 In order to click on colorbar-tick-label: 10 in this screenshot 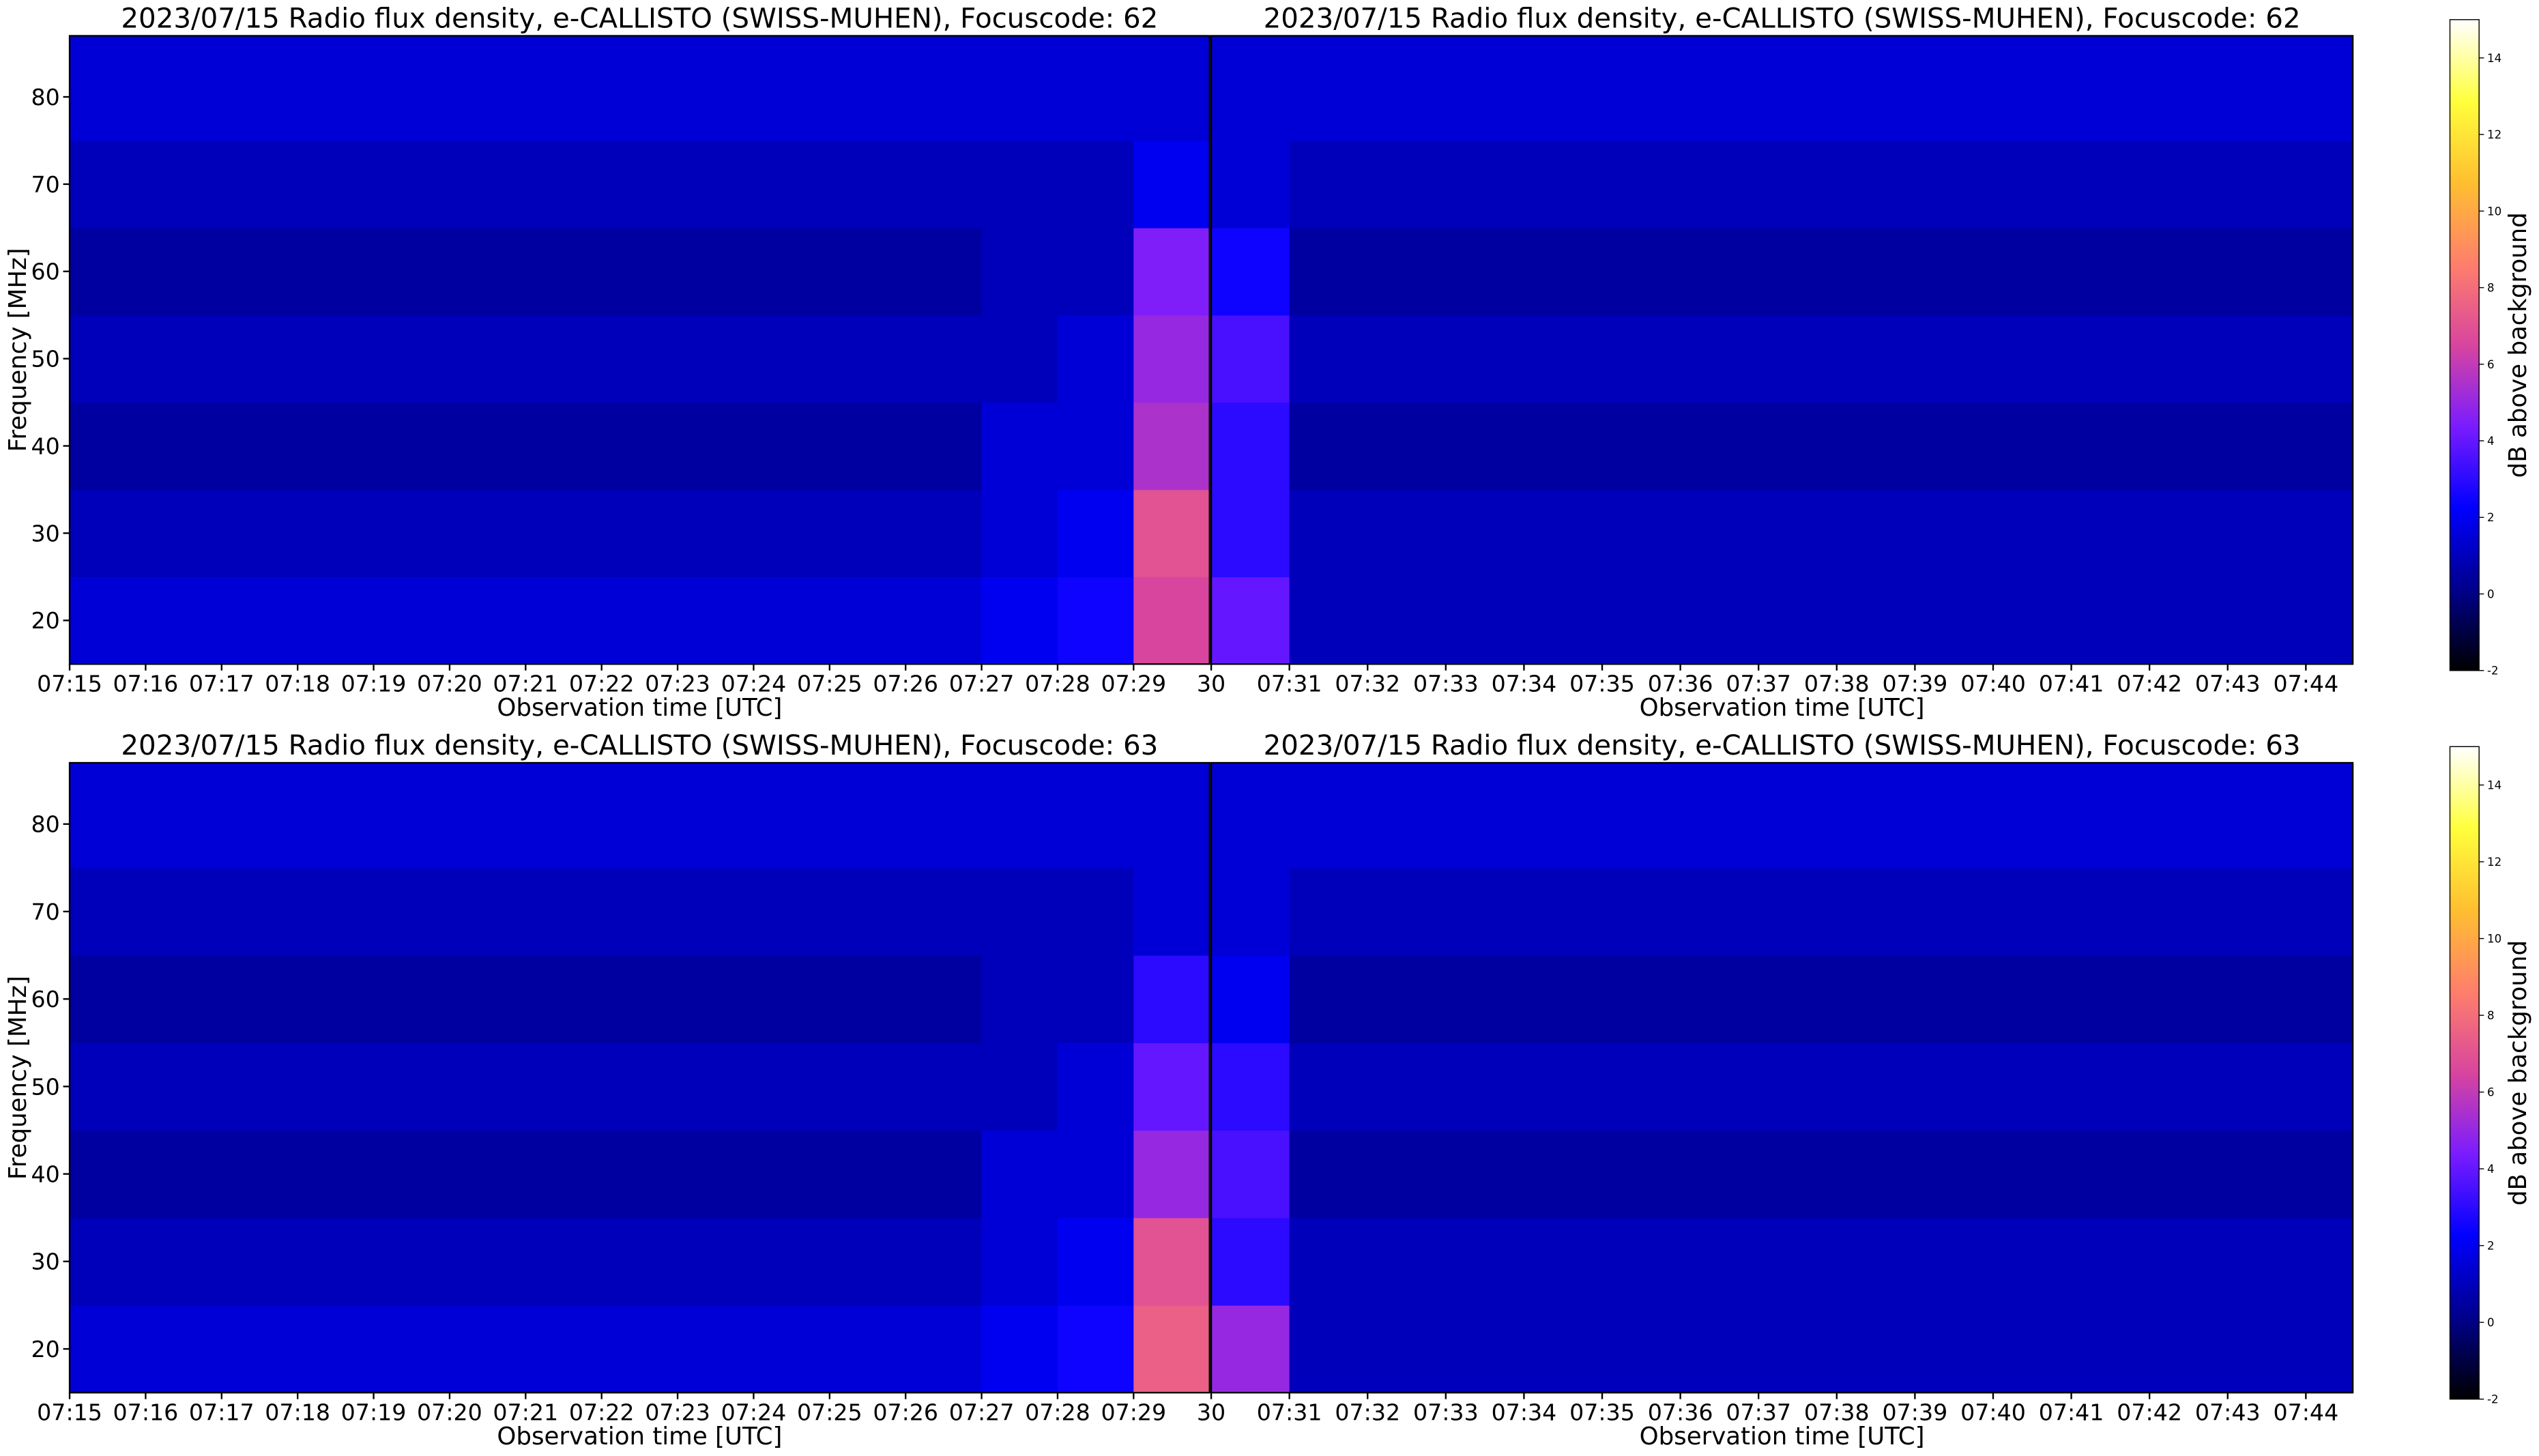, I will do `click(2494, 939)`.